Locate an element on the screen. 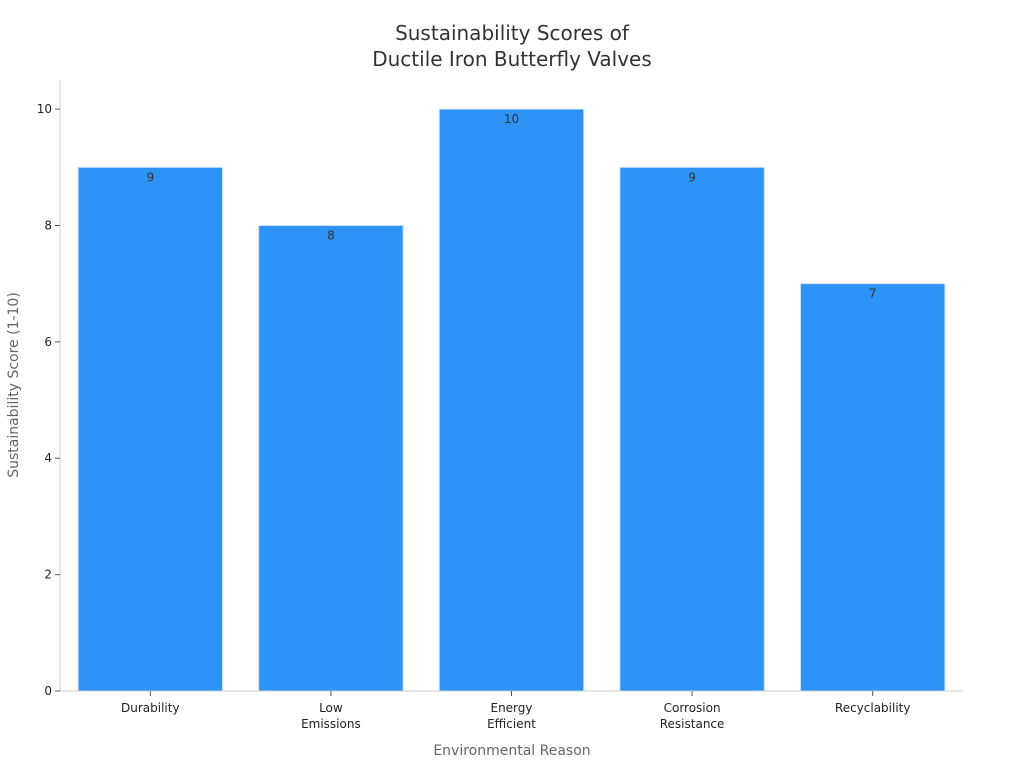 The image size is (1024, 768). y-axis: 0 2 4 6 8 10 is located at coordinates (49, 389).